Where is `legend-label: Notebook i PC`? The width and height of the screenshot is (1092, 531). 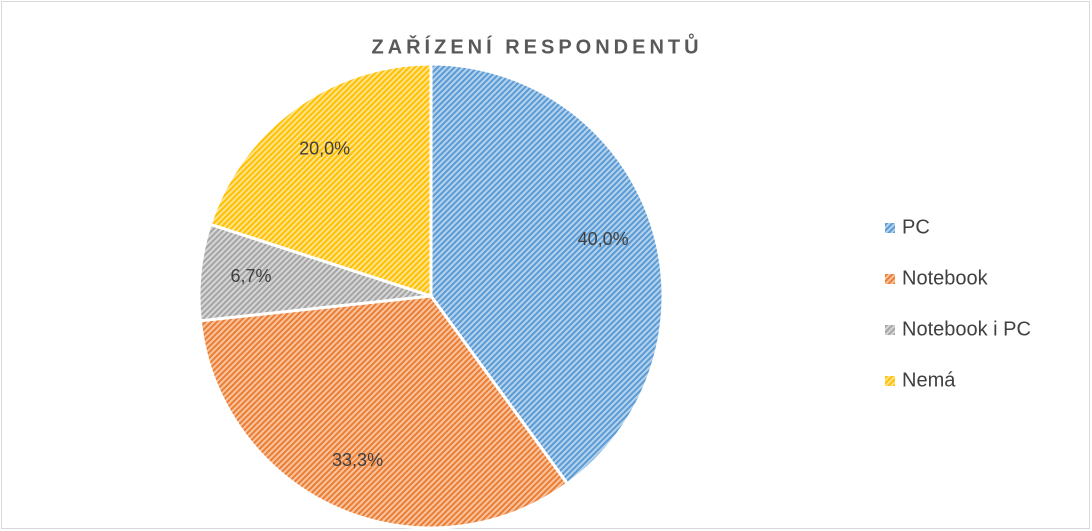 legend-label: Notebook i PC is located at coordinates (966, 329).